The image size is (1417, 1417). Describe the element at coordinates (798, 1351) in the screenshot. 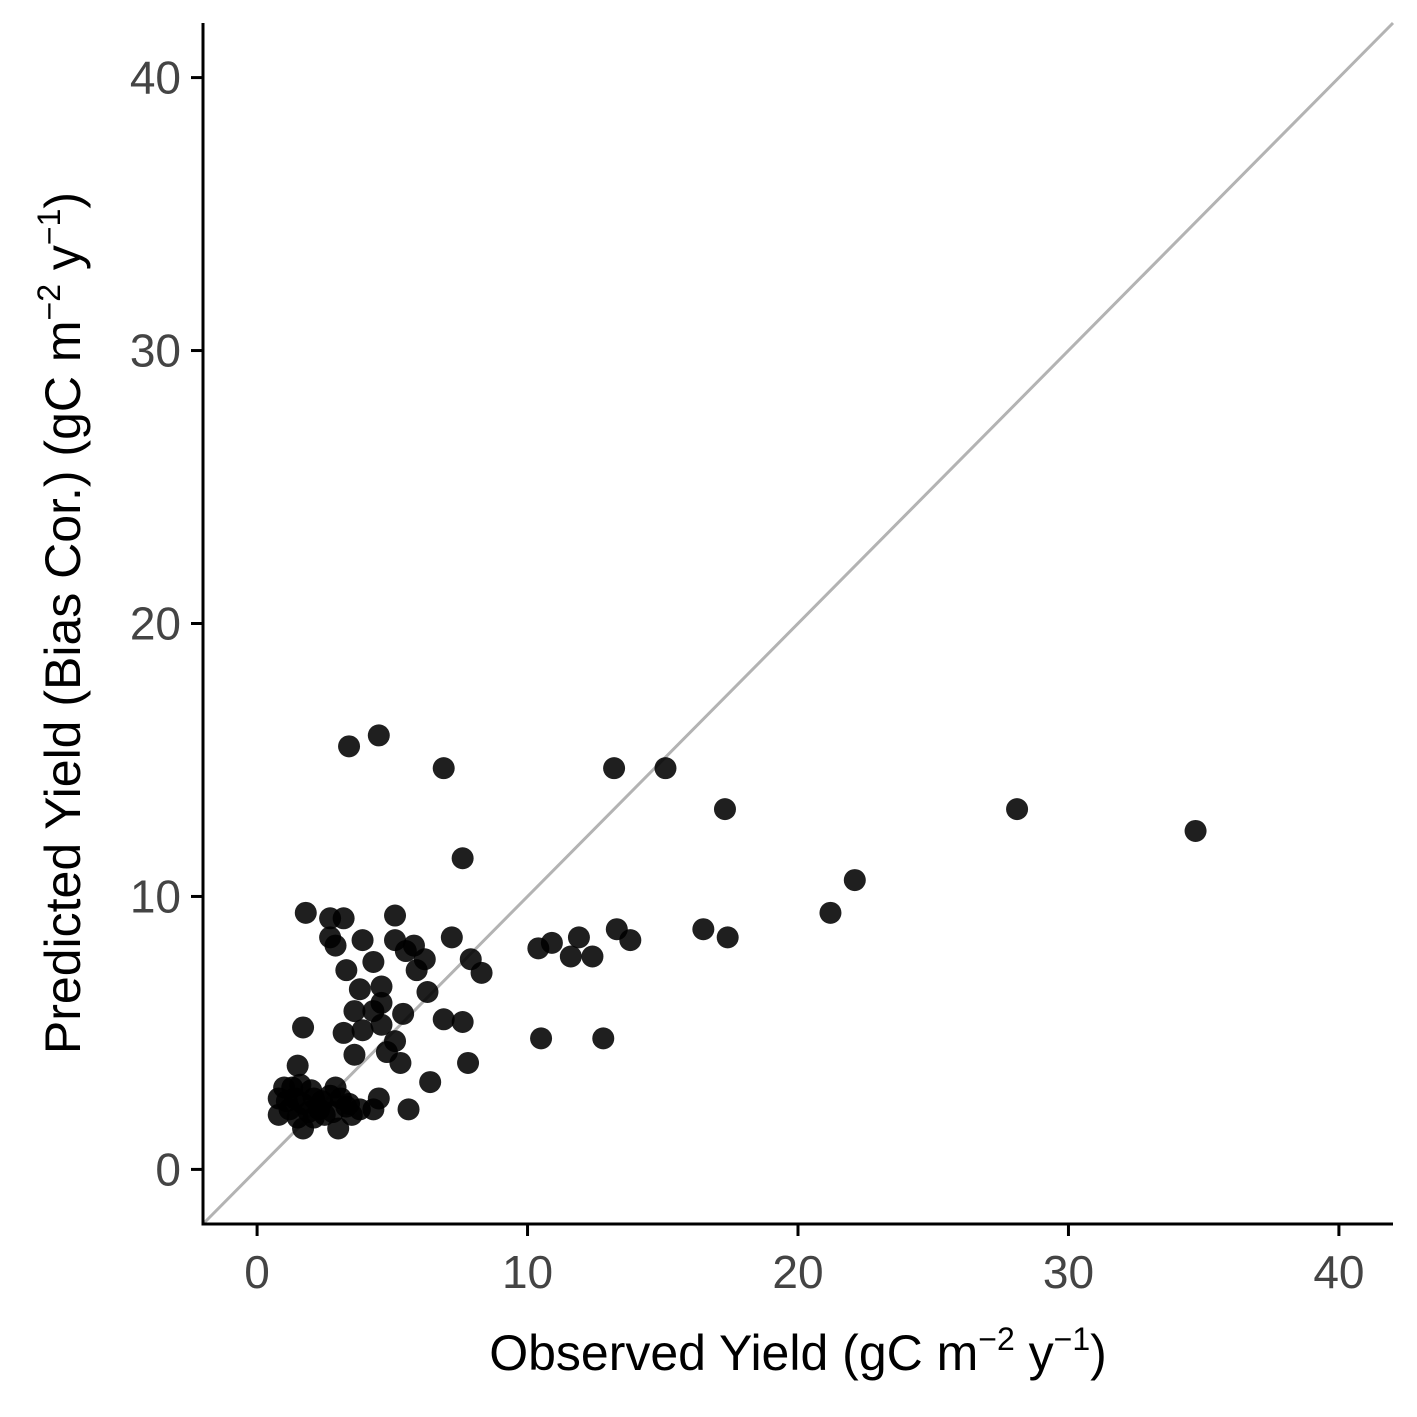

I see `x-axis-title: Observed Yield (gC m−2 y−1)` at that location.